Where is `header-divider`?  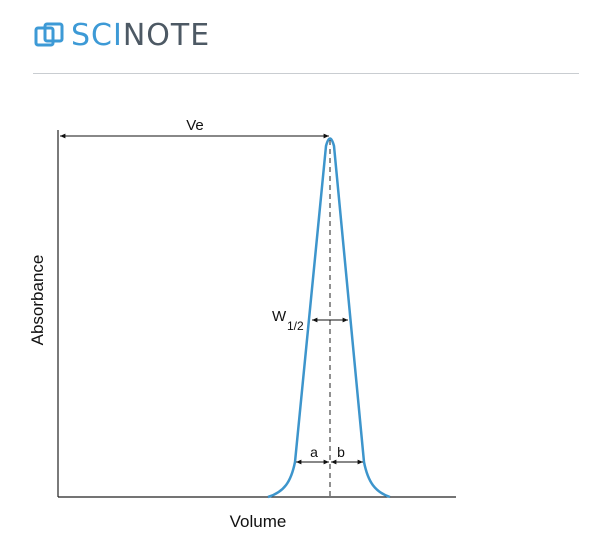 header-divider is located at coordinates (306, 73).